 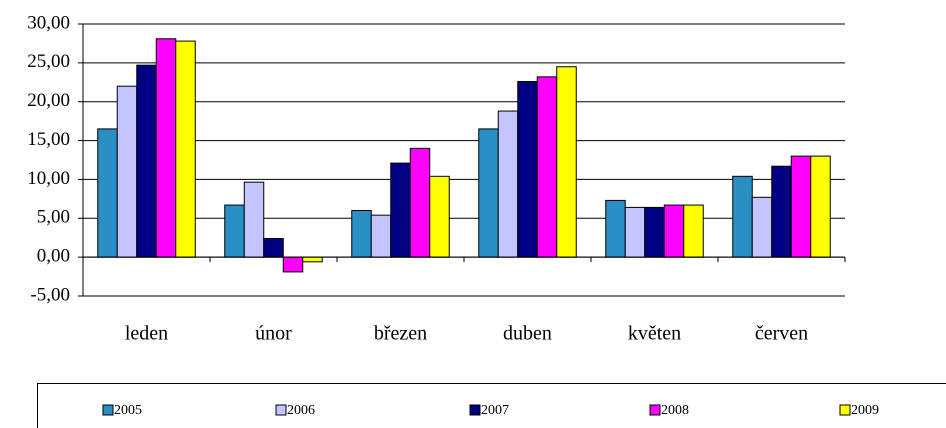 I want to click on y-tick-label: 20,00, so click(x=48, y=100).